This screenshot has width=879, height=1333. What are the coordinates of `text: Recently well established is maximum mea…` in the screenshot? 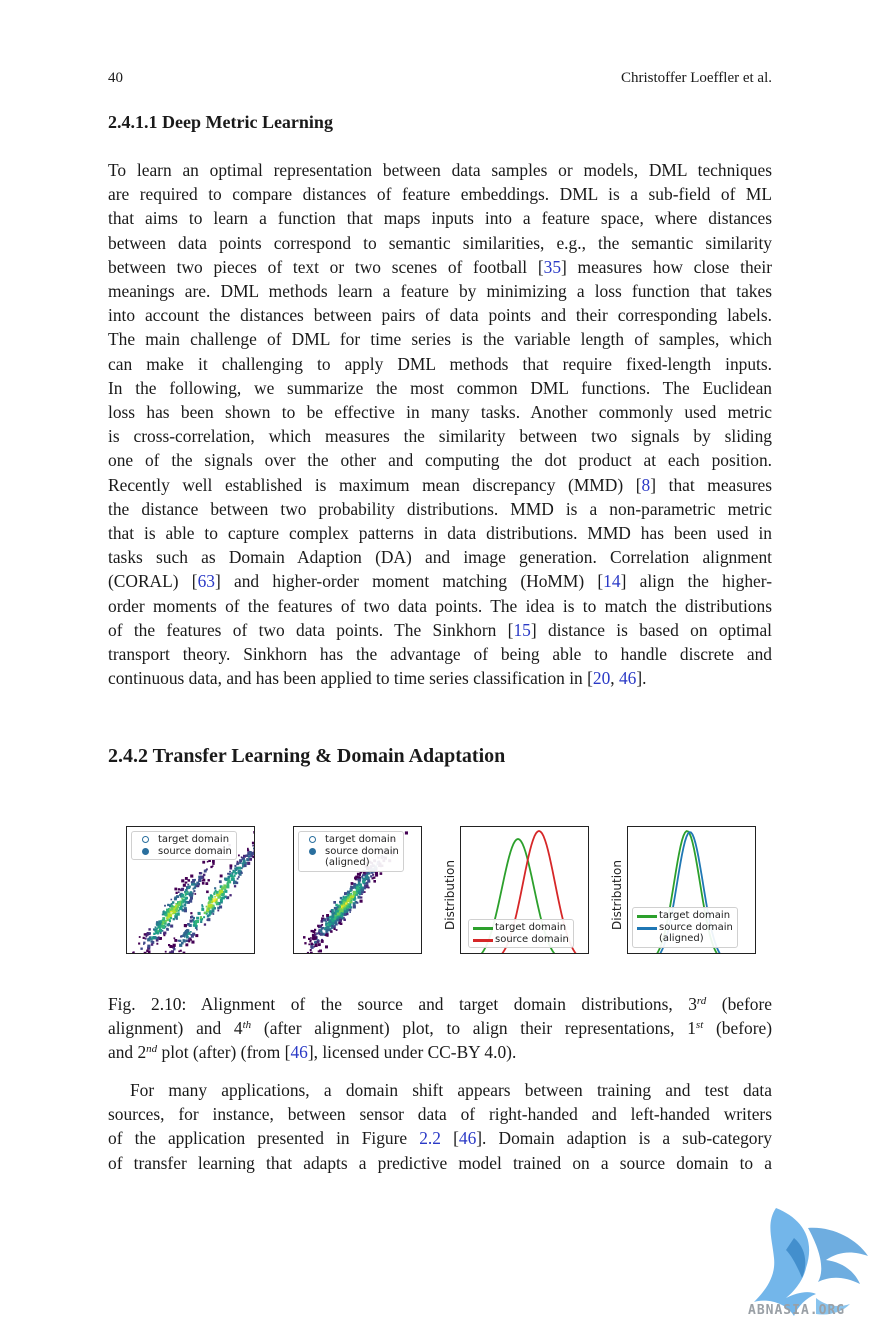 It's located at (375, 484).